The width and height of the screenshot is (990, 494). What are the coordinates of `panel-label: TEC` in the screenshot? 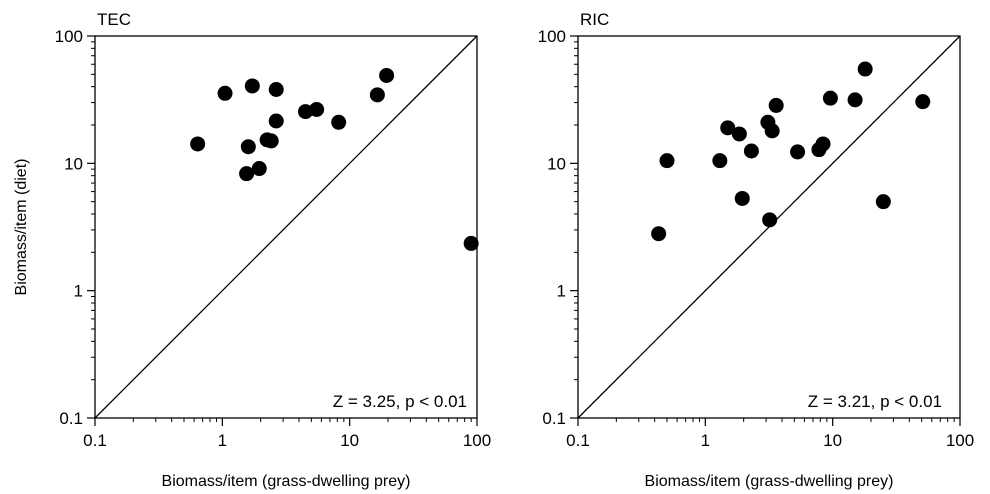 It's located at (114, 19).